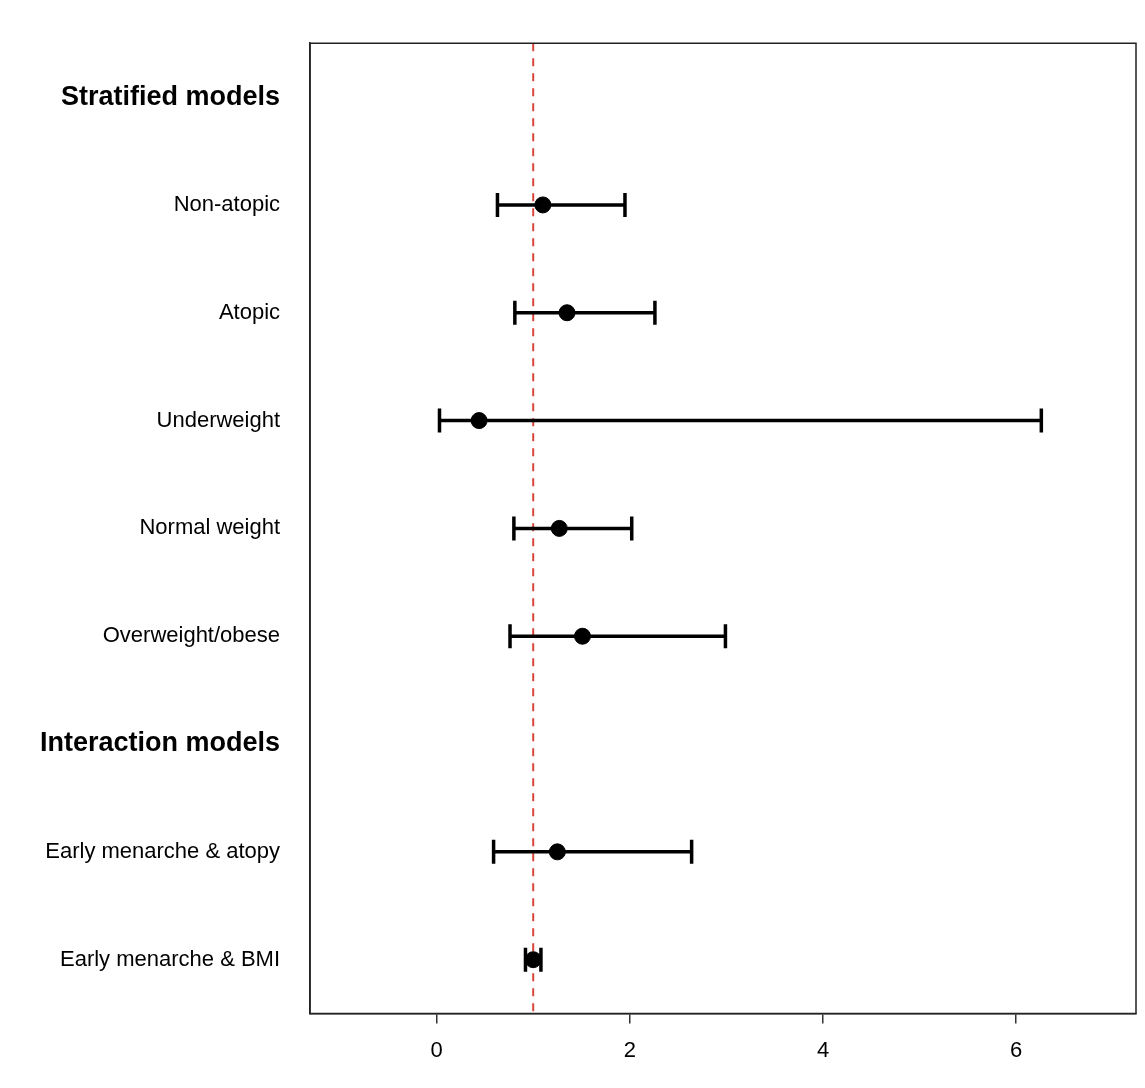  Describe the element at coordinates (171, 95) in the screenshot. I see `y-tick-label: Stratified models` at that location.